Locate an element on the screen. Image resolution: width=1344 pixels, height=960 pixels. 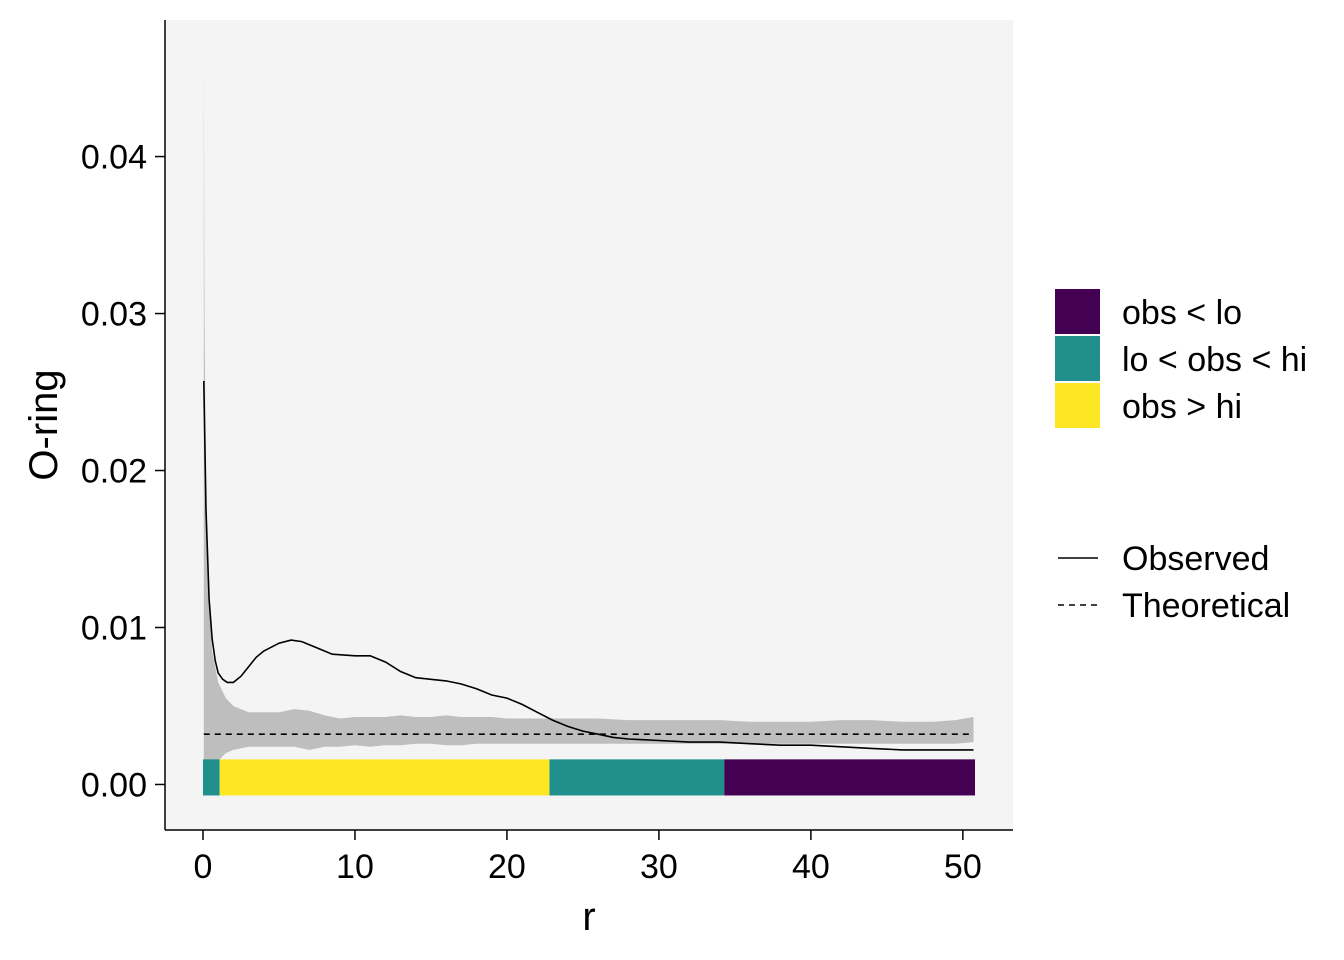
x-tick-label: 0 is located at coordinates (203, 867).